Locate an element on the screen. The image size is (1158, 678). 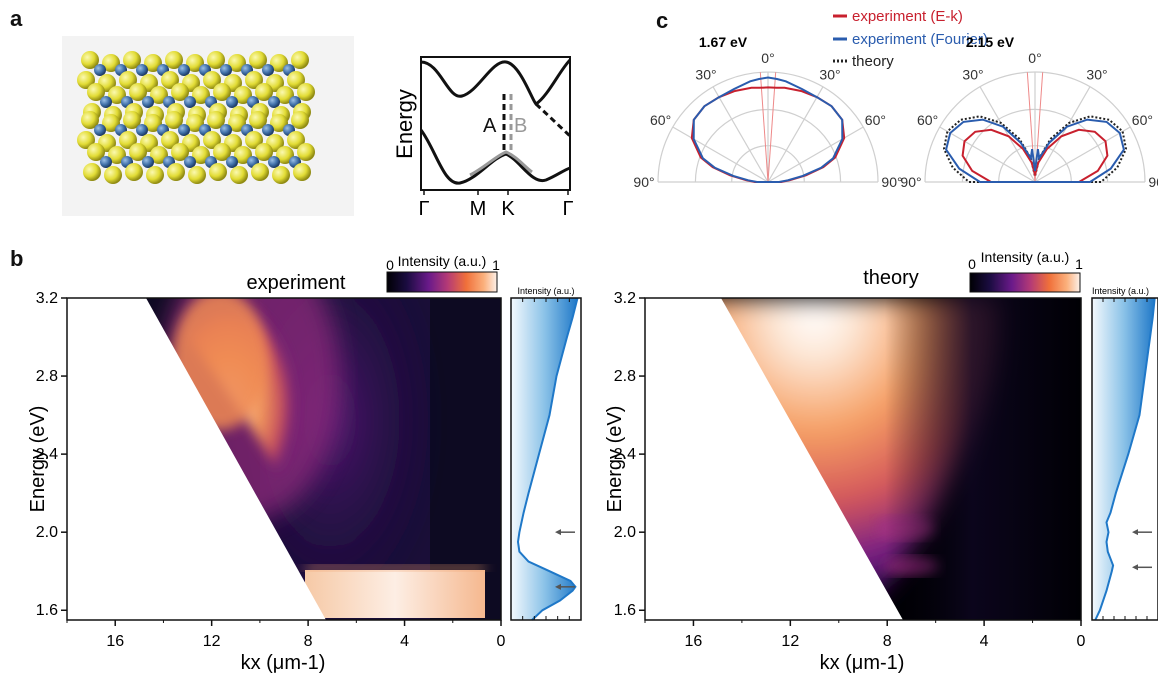
y-tick-label: 1.6 is located at coordinates (47, 610).